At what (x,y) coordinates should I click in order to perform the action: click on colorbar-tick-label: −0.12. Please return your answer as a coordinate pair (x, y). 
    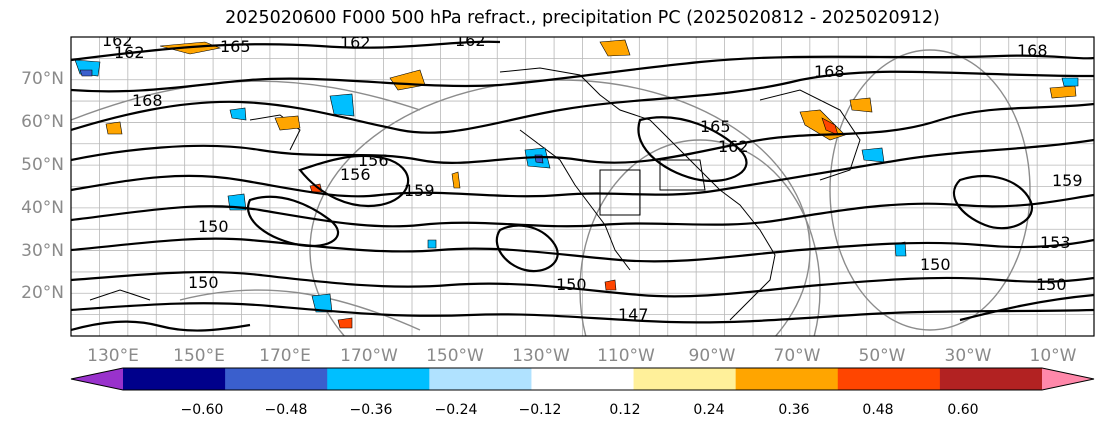
    Looking at the image, I should click on (540, 410).